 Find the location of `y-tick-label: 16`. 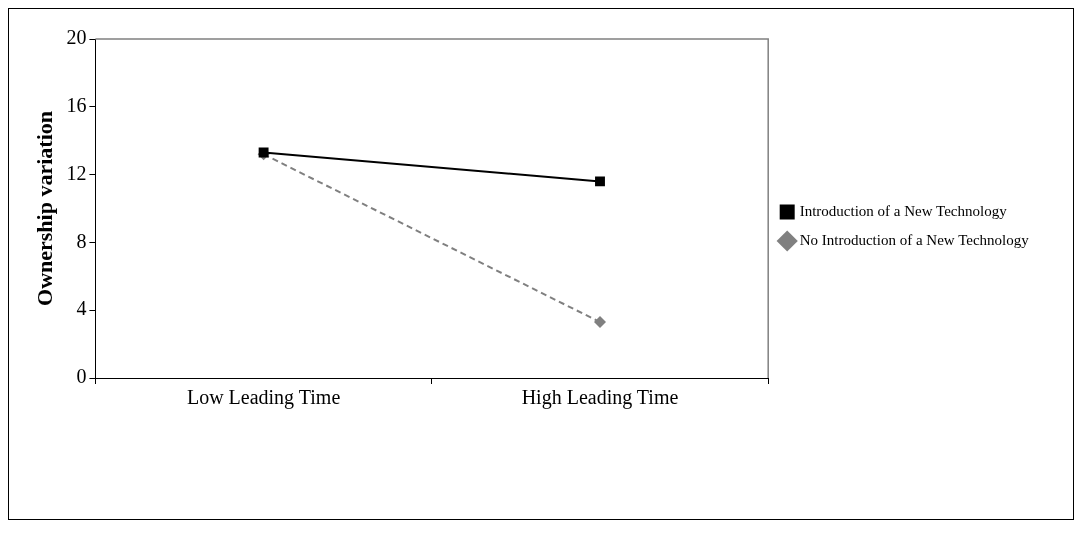

y-tick-label: 16 is located at coordinates (76, 105).